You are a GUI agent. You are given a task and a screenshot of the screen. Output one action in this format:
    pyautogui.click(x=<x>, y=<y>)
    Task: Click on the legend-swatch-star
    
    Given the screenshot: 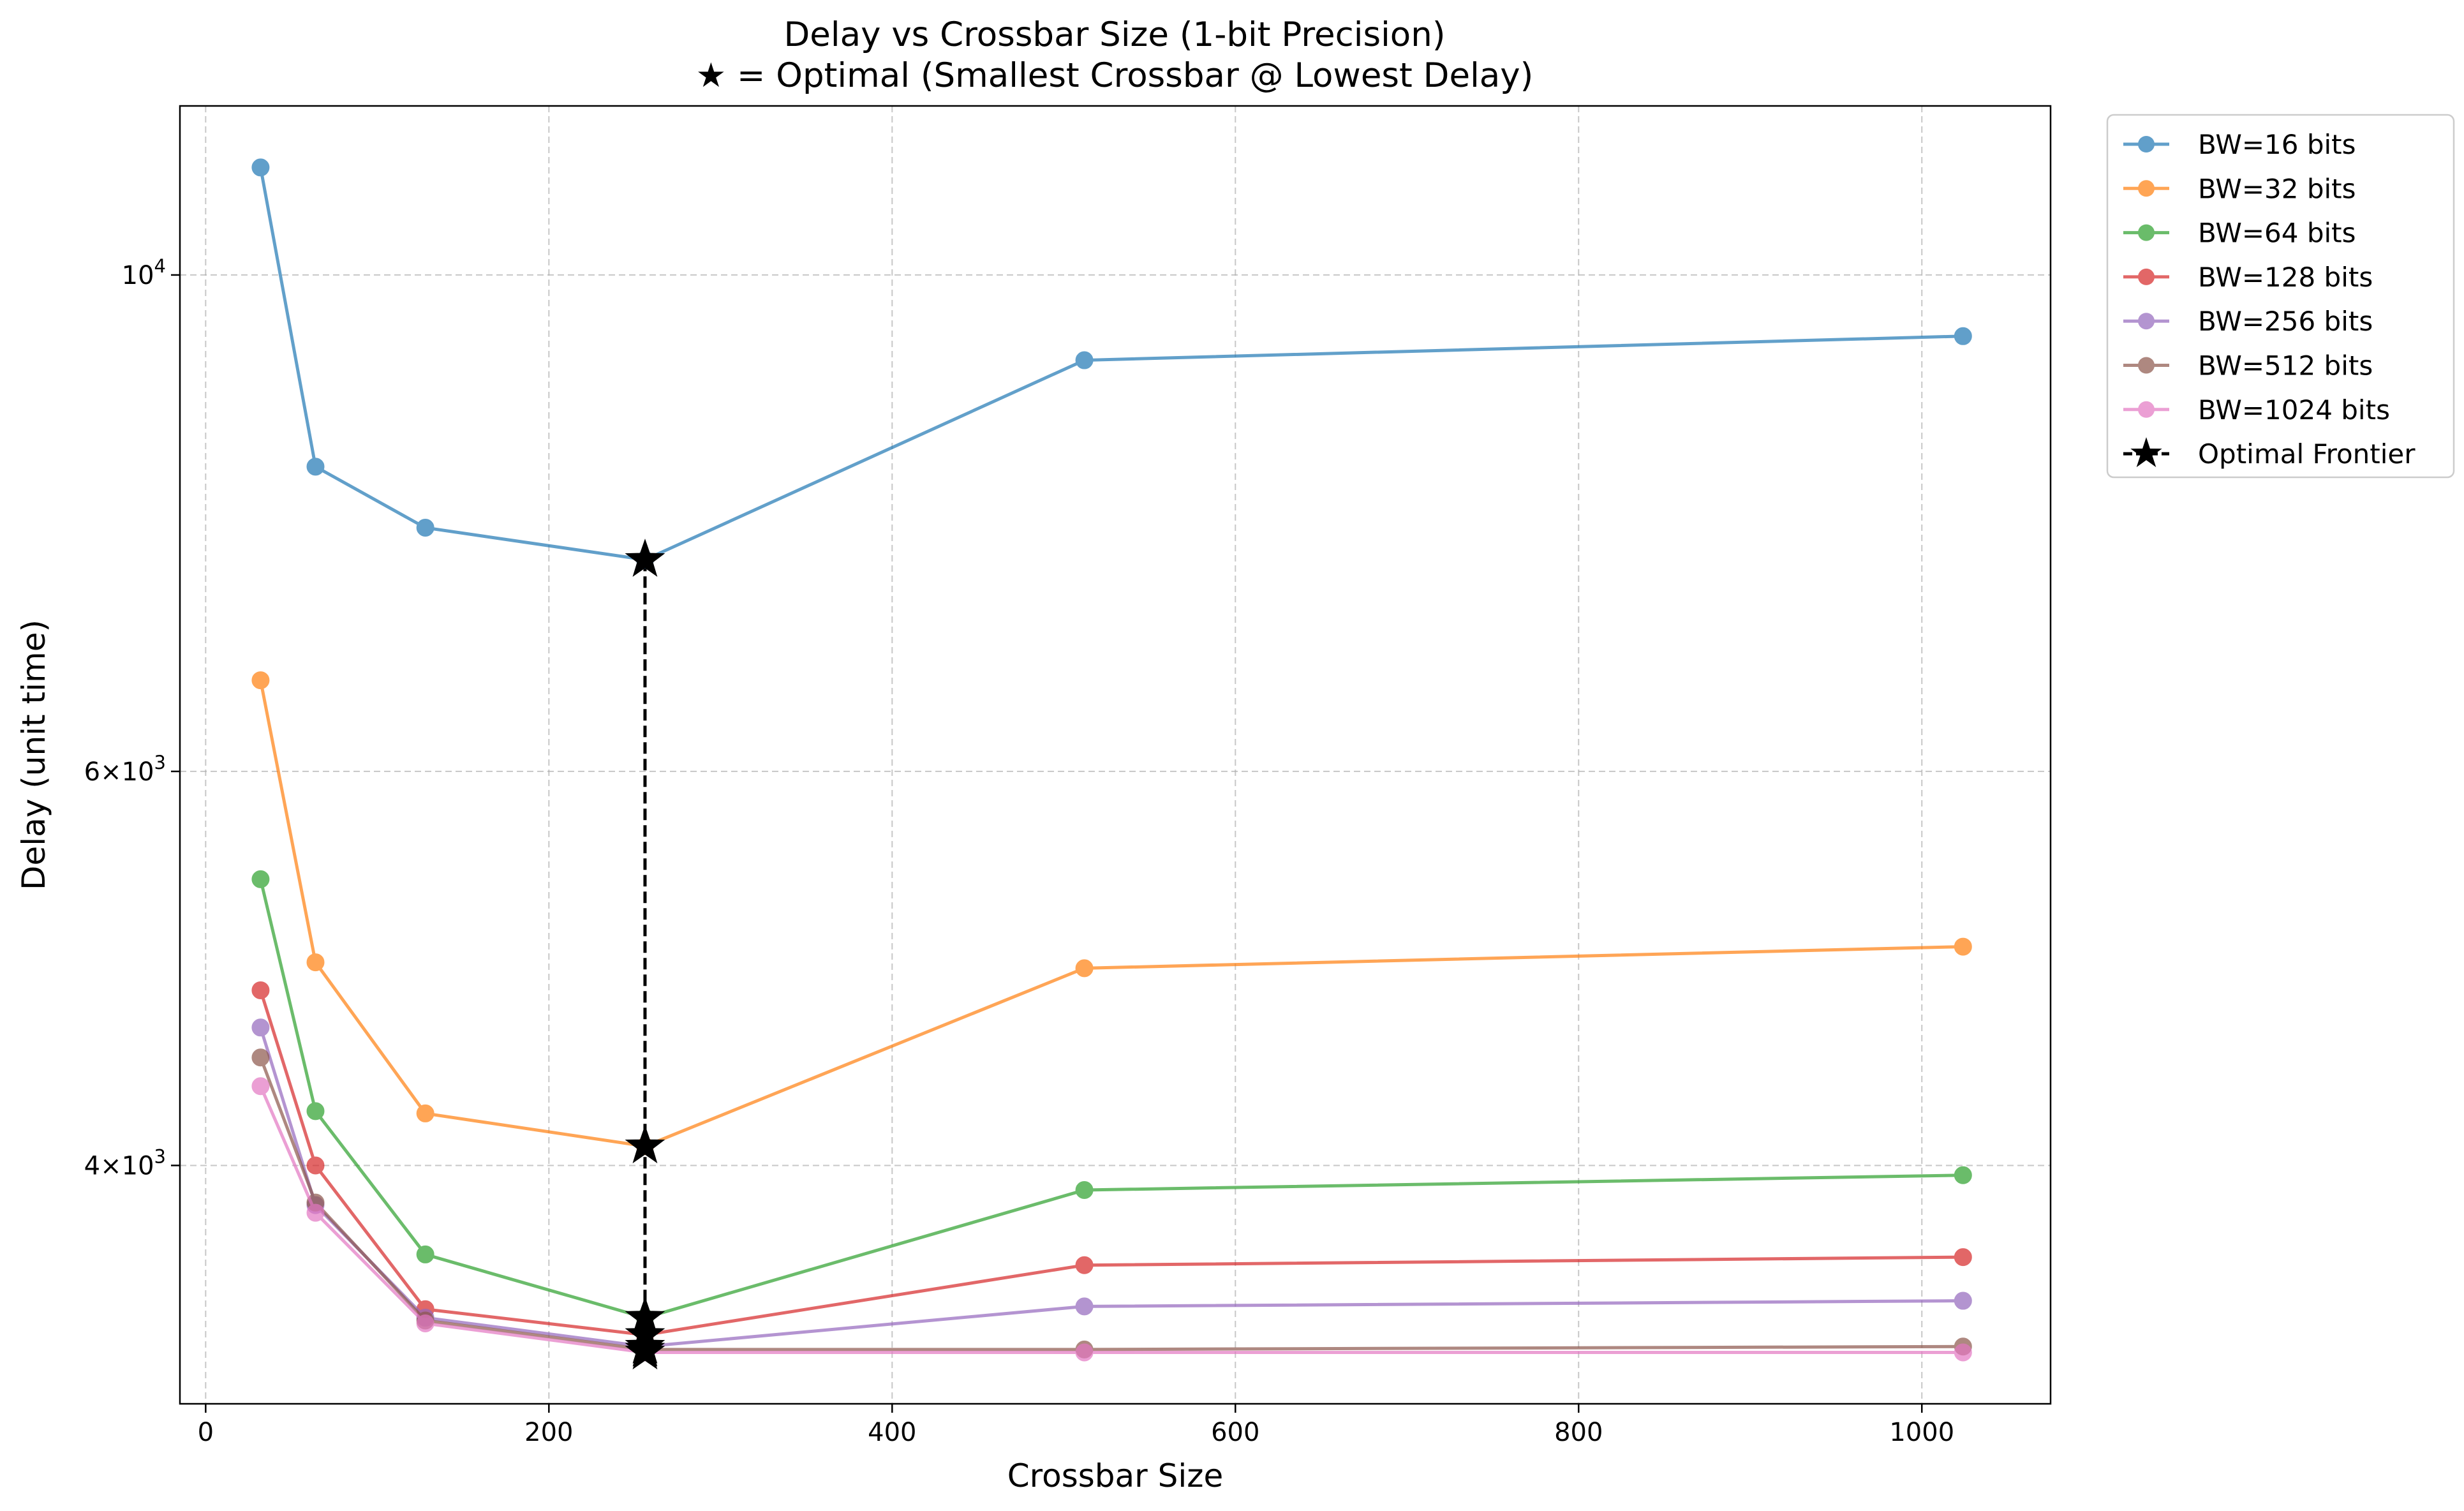 What is the action you would take?
    pyautogui.click(x=2146, y=453)
    